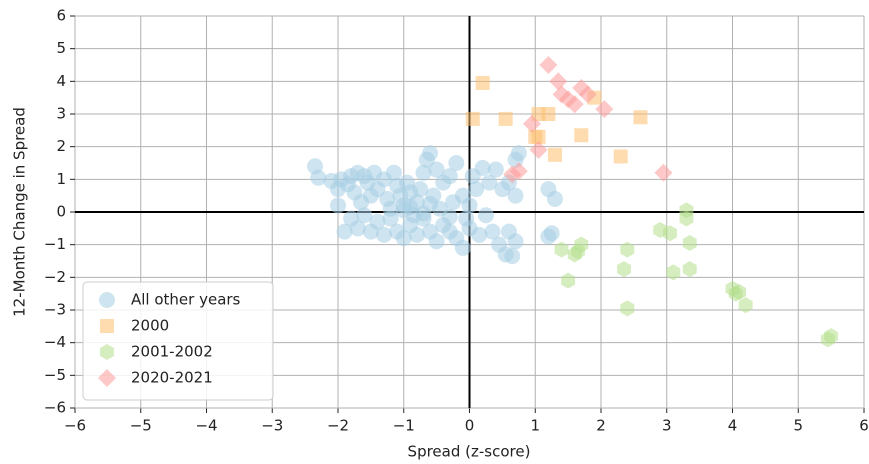 This screenshot has width=869, height=464. I want to click on x-tick-label: 4, so click(733, 426).